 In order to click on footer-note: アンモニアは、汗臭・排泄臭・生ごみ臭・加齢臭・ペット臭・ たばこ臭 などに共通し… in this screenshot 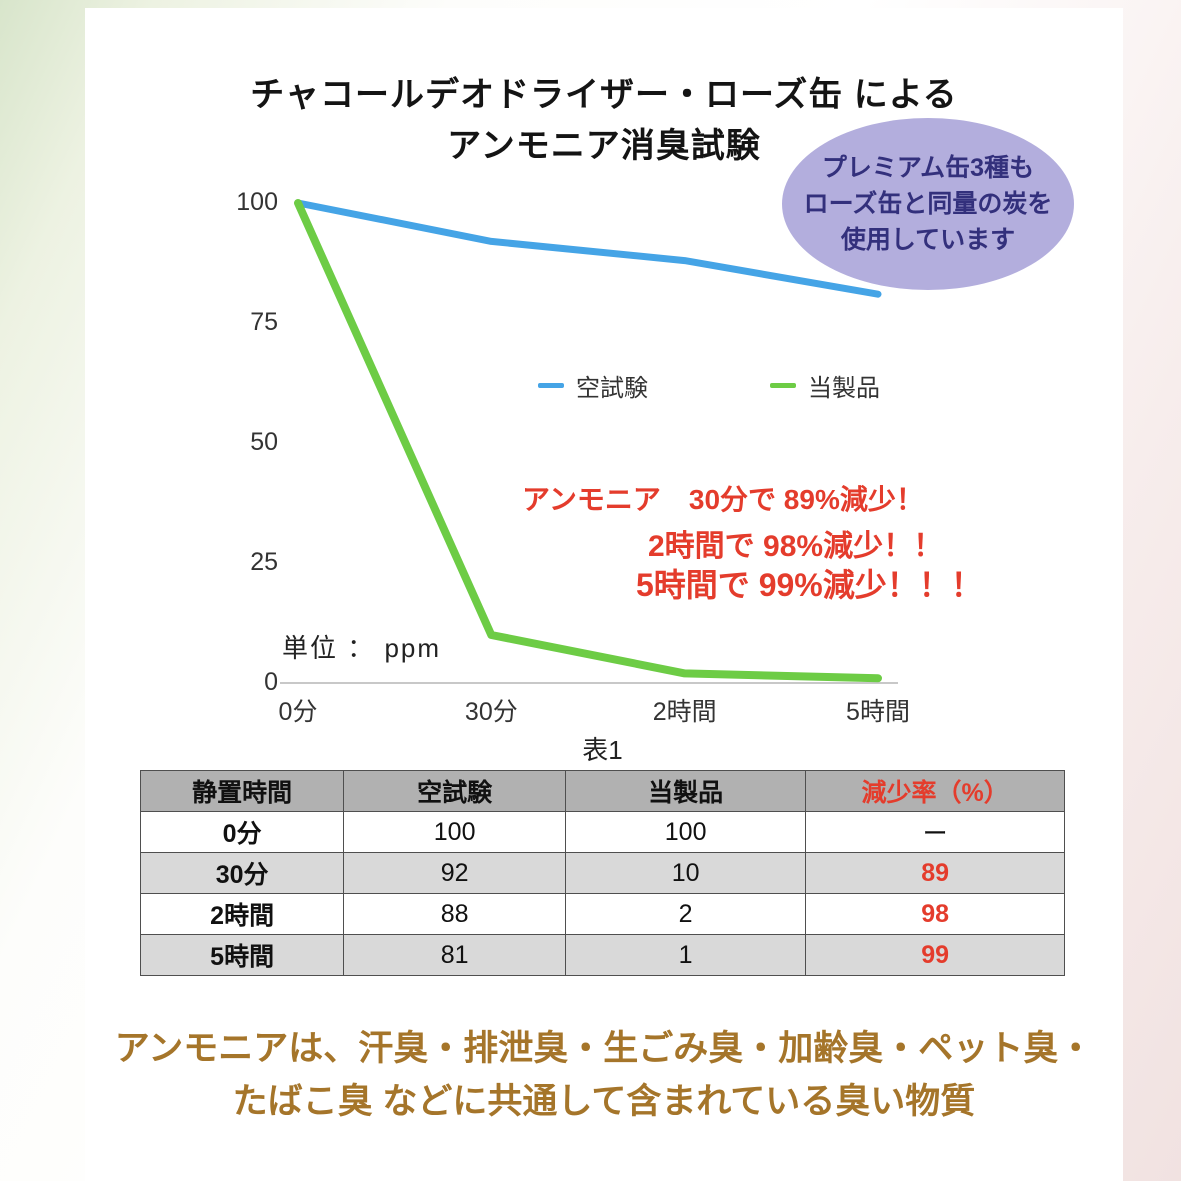, I will do `click(604, 1075)`.